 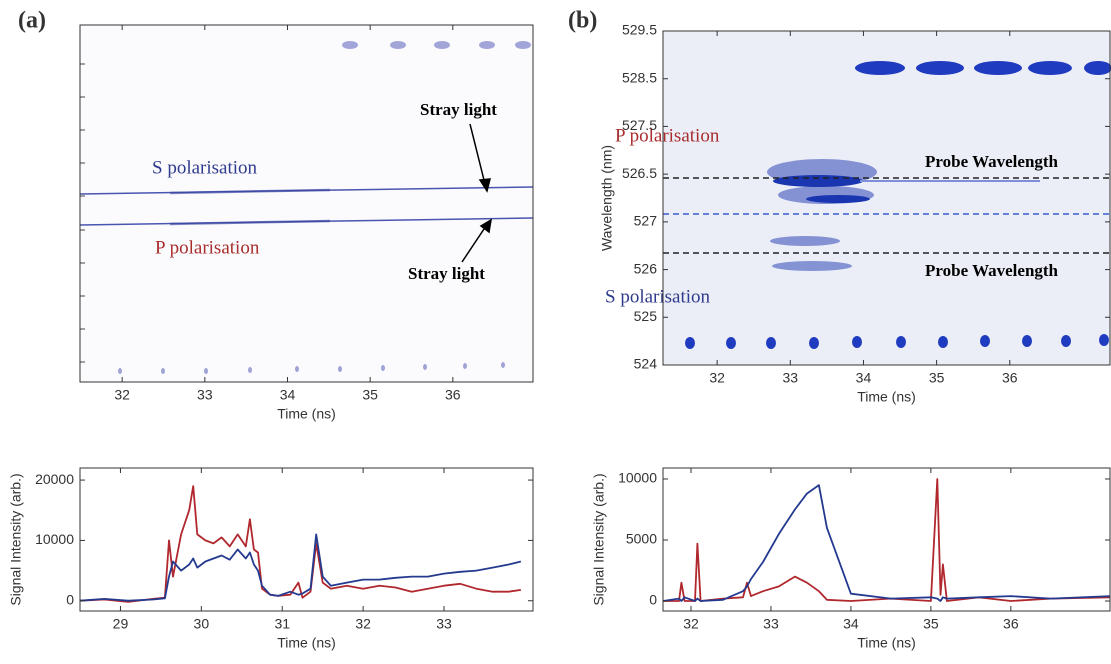 I want to click on y-tick-label: 527, so click(x=646, y=221).